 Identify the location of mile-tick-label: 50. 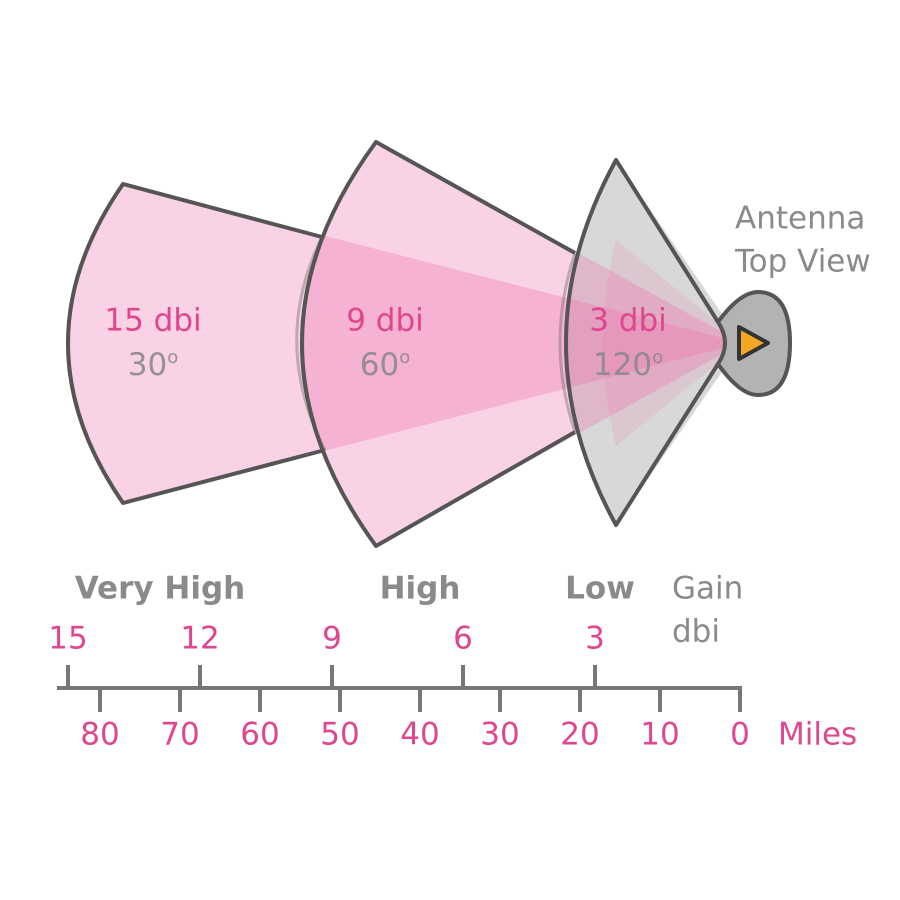
(339, 735).